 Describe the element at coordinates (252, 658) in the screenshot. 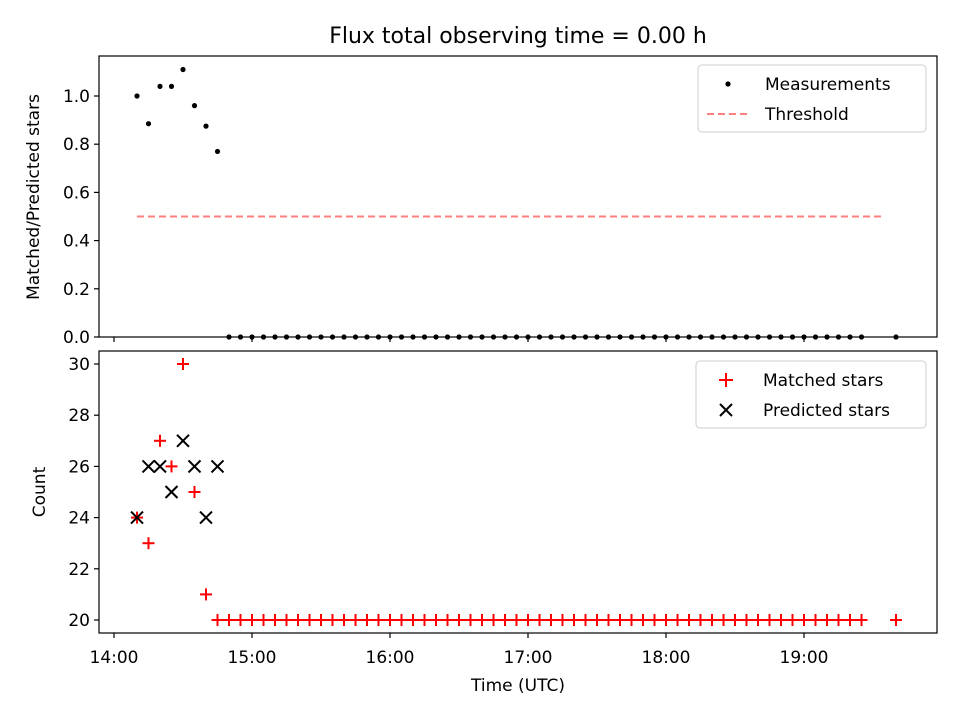

I see `x-tick-label: 15:00` at that location.